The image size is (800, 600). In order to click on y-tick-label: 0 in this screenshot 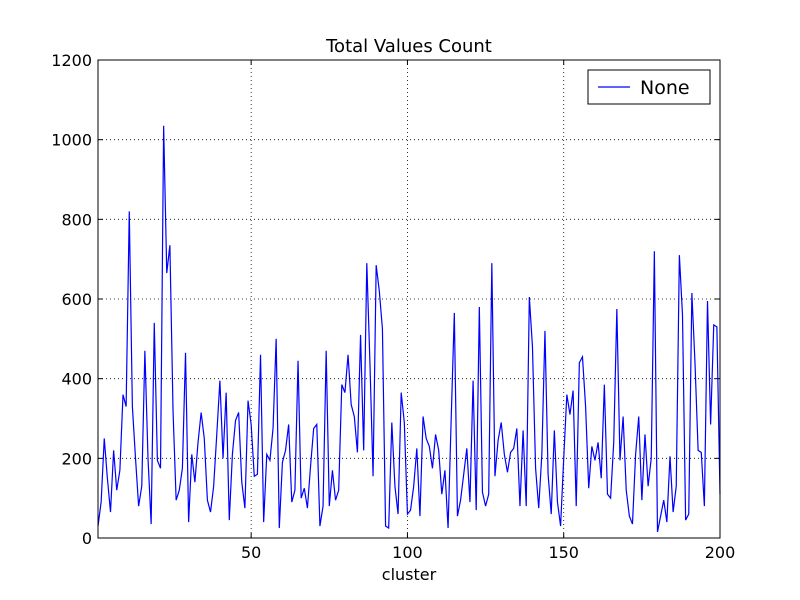, I will do `click(87, 538)`.